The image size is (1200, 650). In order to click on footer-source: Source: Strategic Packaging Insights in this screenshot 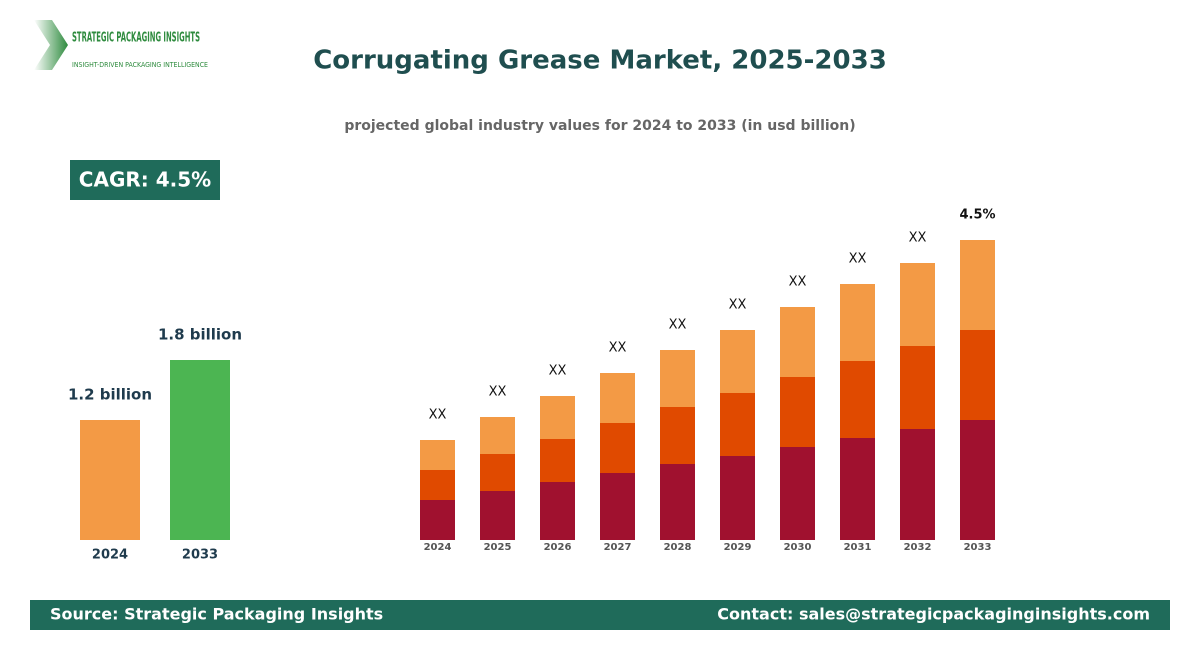, I will do `click(216, 614)`.